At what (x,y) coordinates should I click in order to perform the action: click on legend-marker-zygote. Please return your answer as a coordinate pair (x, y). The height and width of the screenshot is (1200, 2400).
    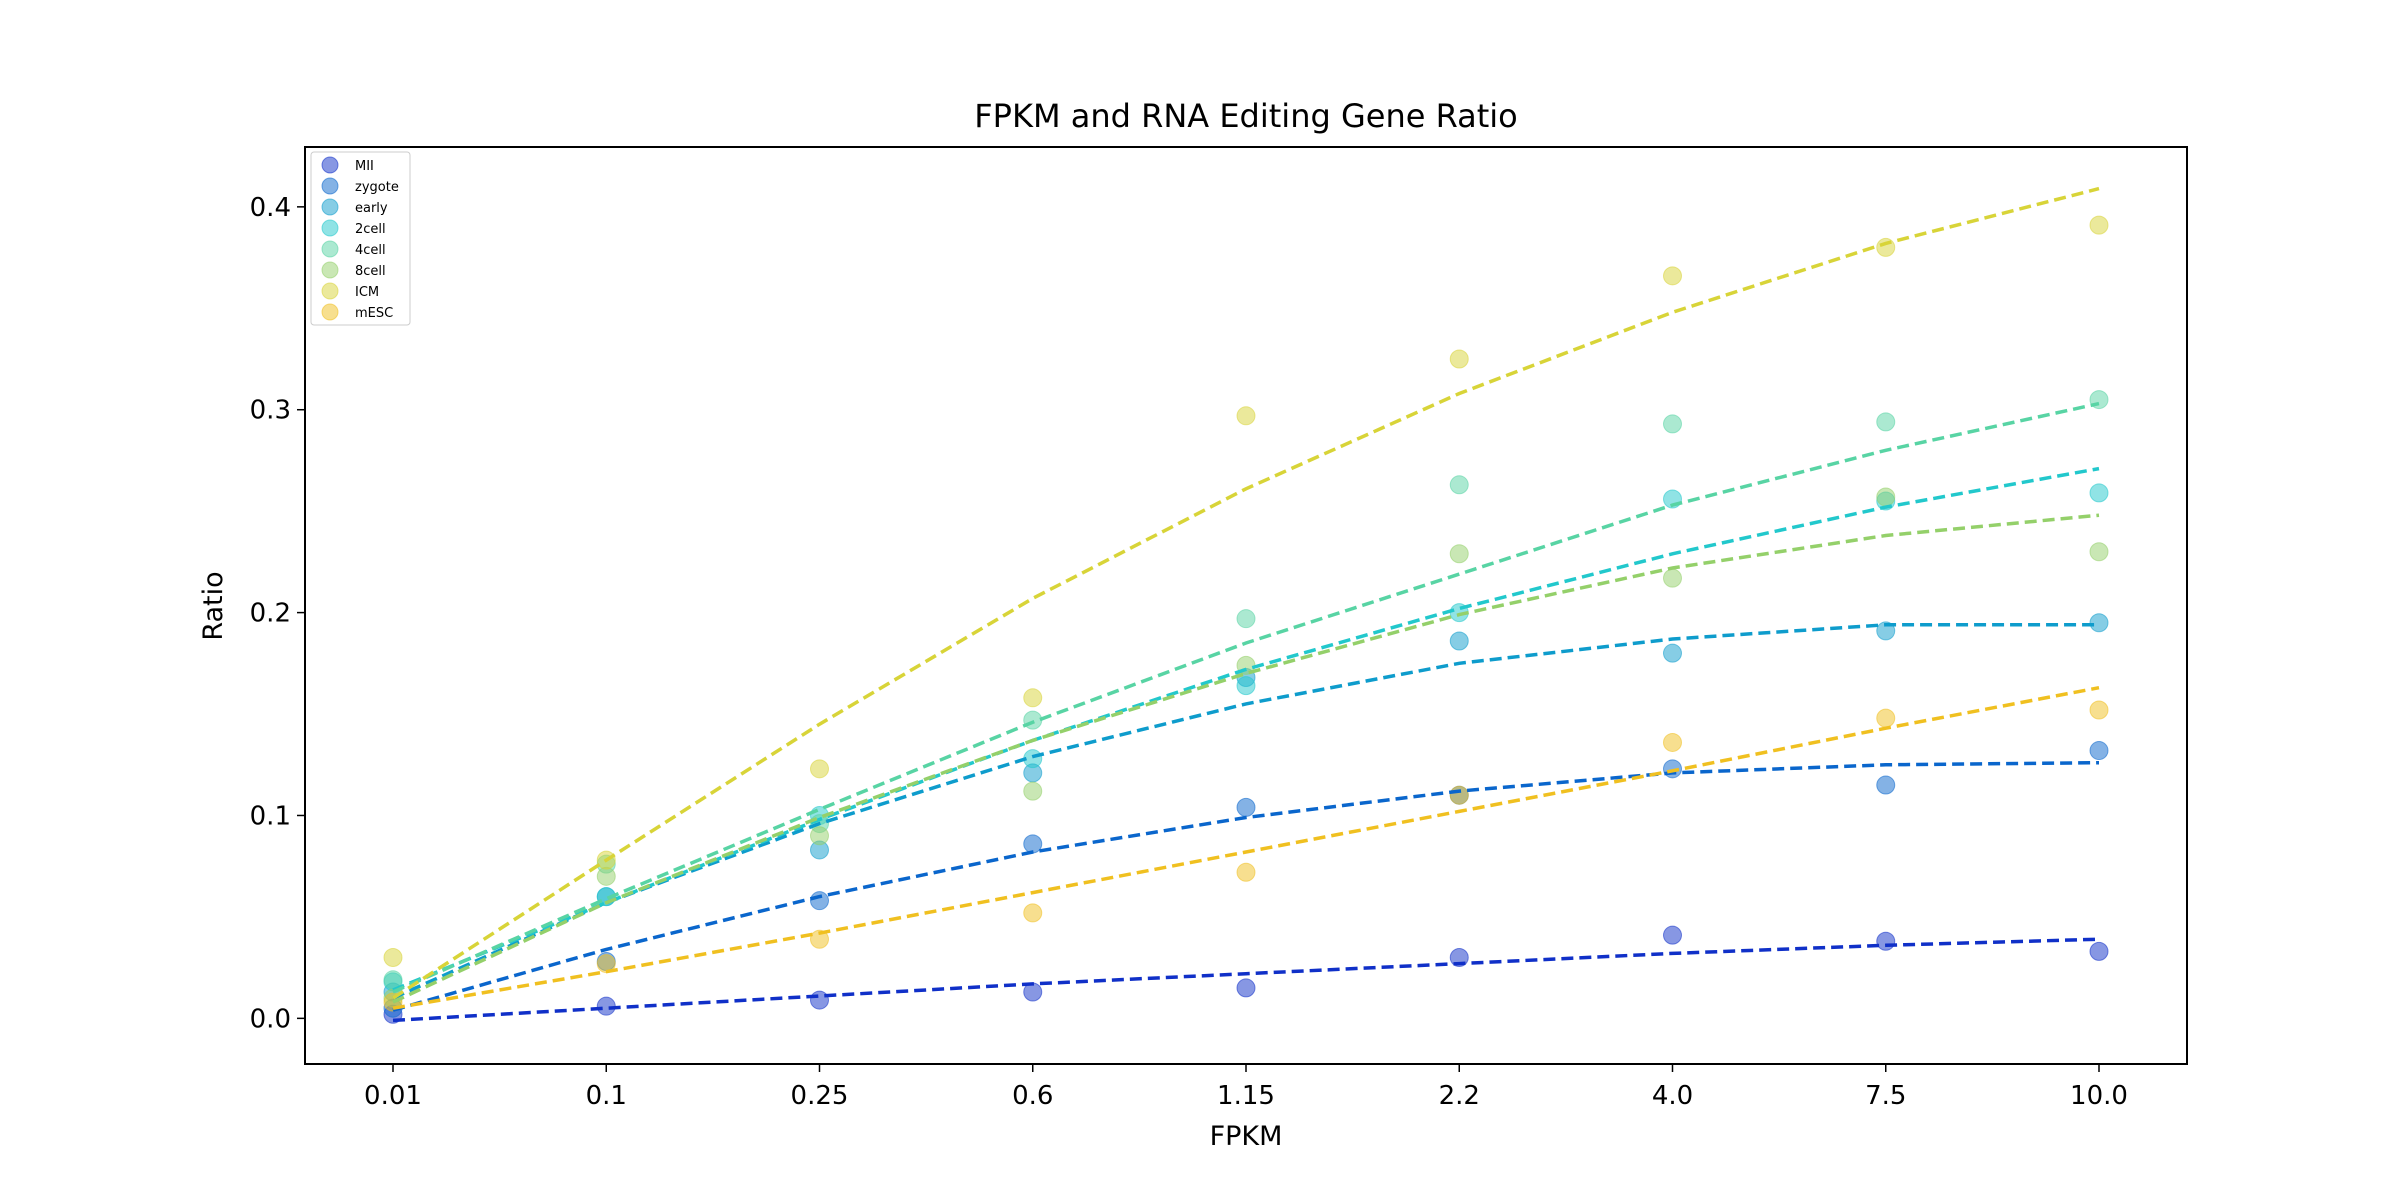
    Looking at the image, I should click on (330, 186).